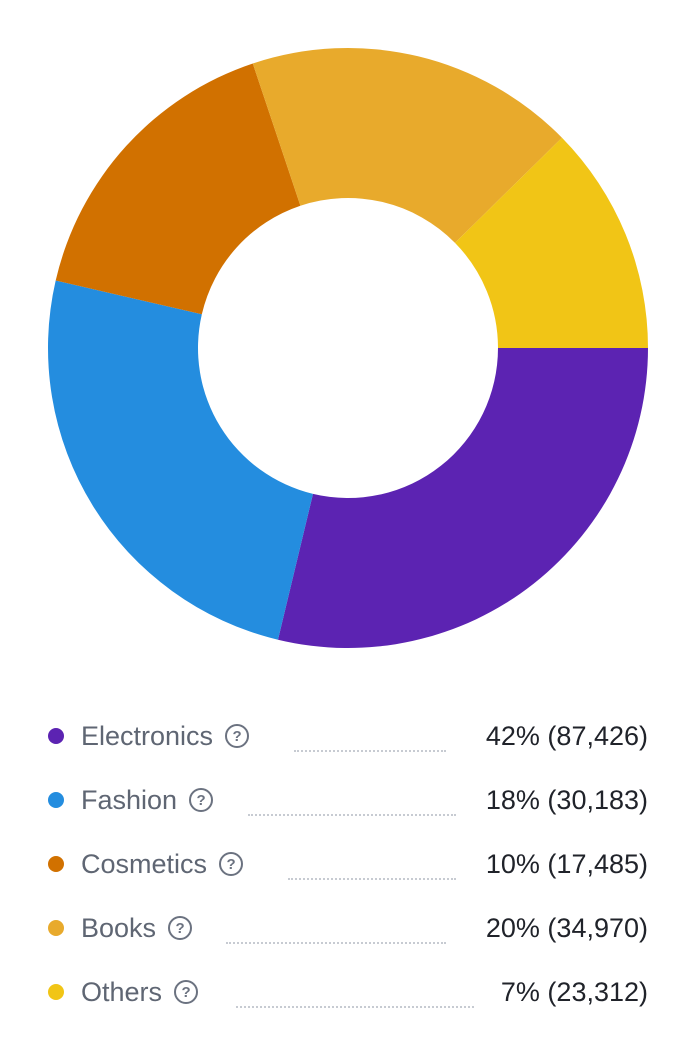  I want to click on legend-label: Fashion, so click(129, 799).